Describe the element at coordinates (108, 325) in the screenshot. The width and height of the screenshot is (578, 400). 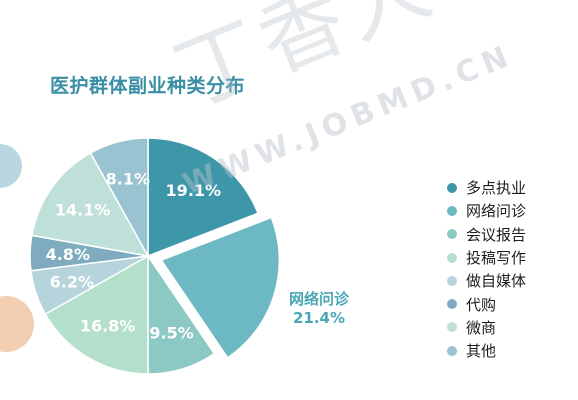
I see `pie-slice-label-4: 16.8%` at that location.